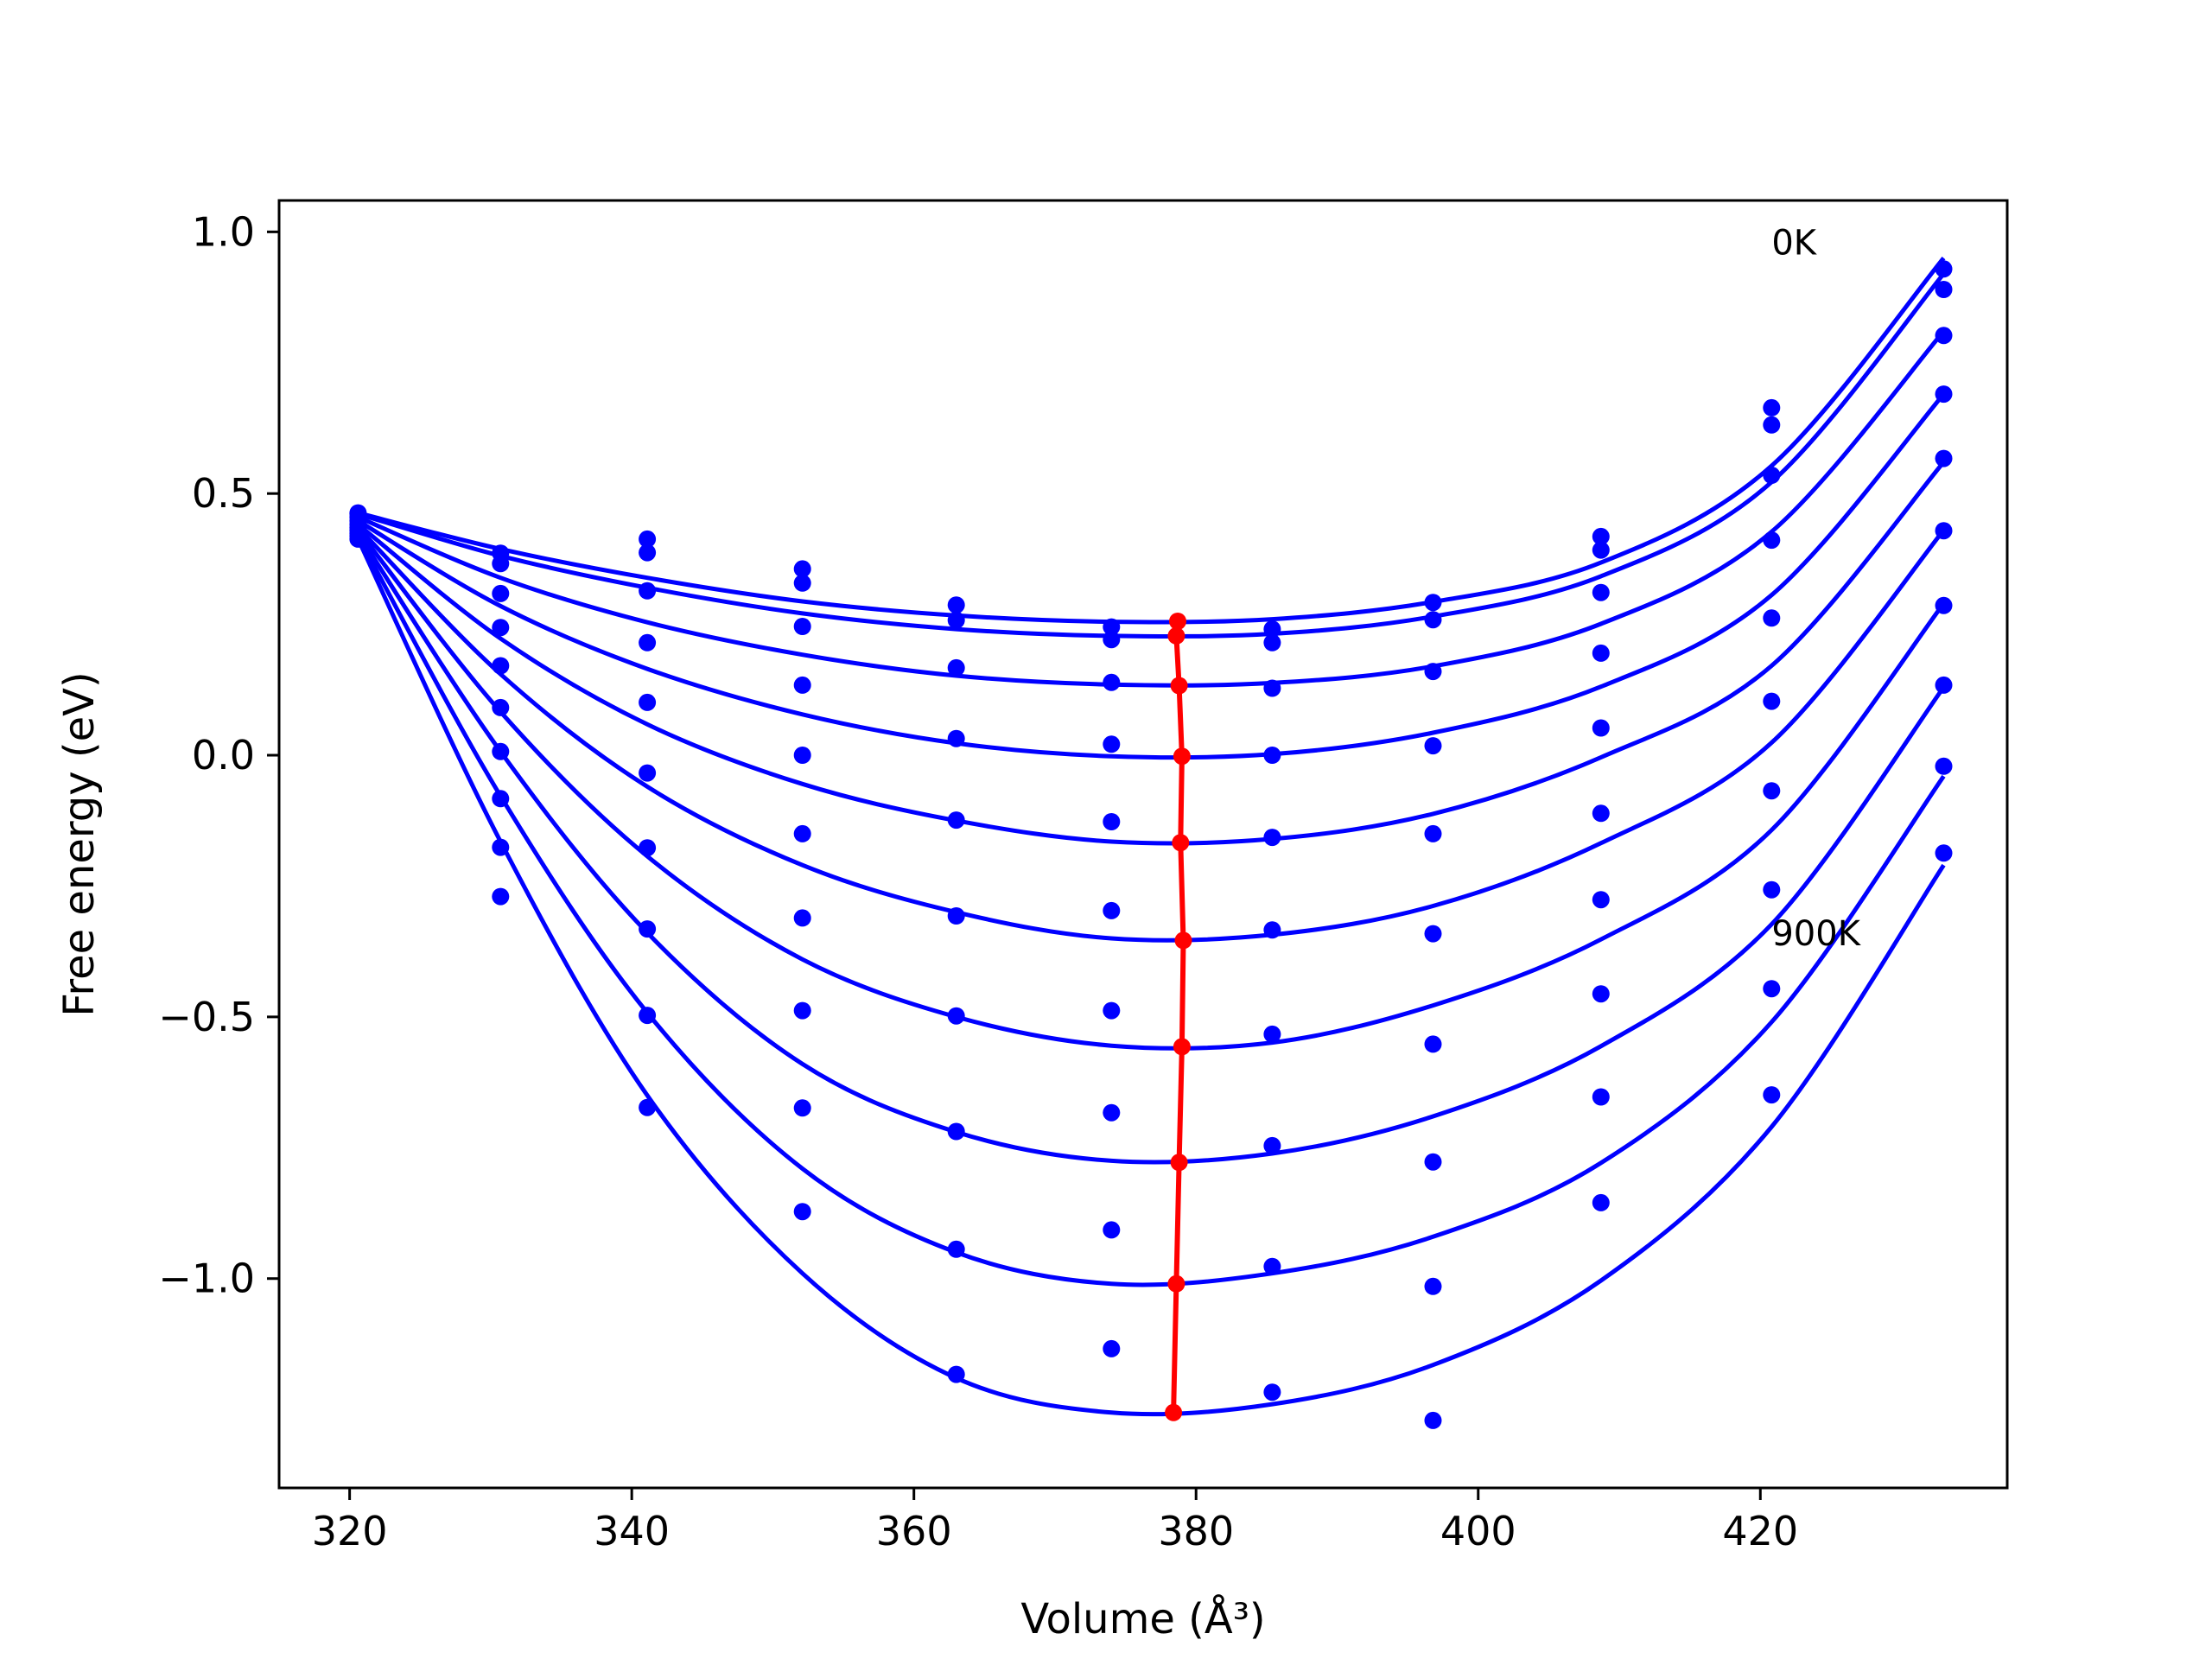  Describe the element at coordinates (914, 1531) in the screenshot. I see `x-tick-label-2: 360` at that location.